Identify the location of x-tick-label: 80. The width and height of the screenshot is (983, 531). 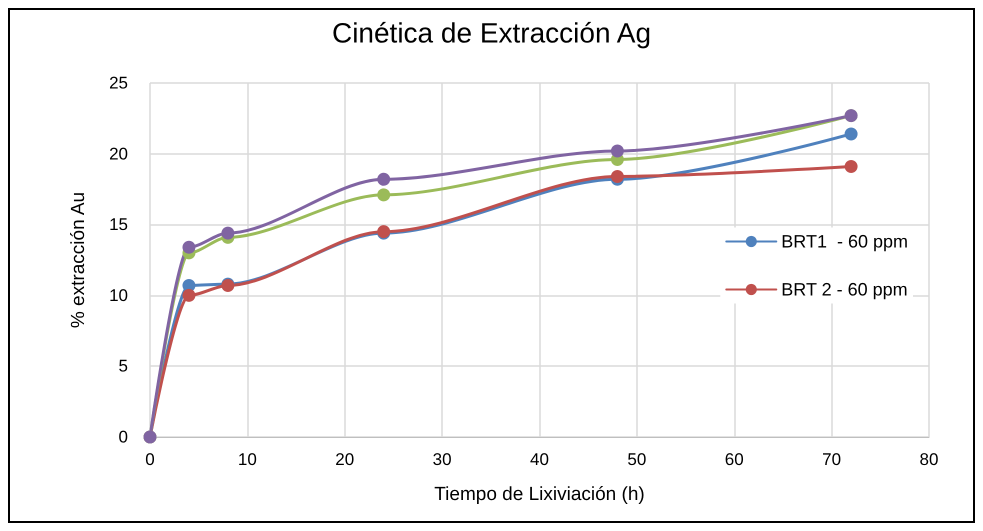
(929, 459).